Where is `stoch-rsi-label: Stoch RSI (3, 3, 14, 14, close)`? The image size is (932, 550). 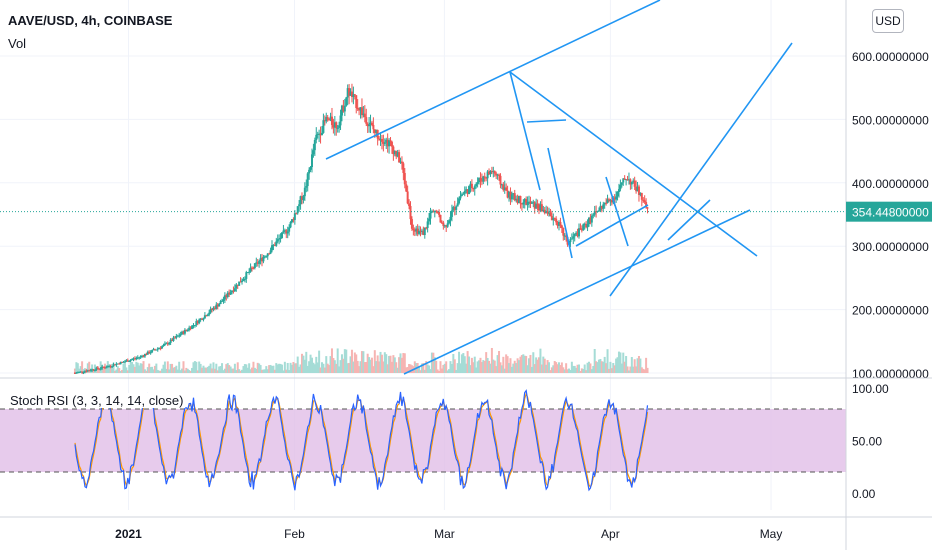
stoch-rsi-label: Stoch RSI (3, 3, 14, 14, close) is located at coordinates (97, 400).